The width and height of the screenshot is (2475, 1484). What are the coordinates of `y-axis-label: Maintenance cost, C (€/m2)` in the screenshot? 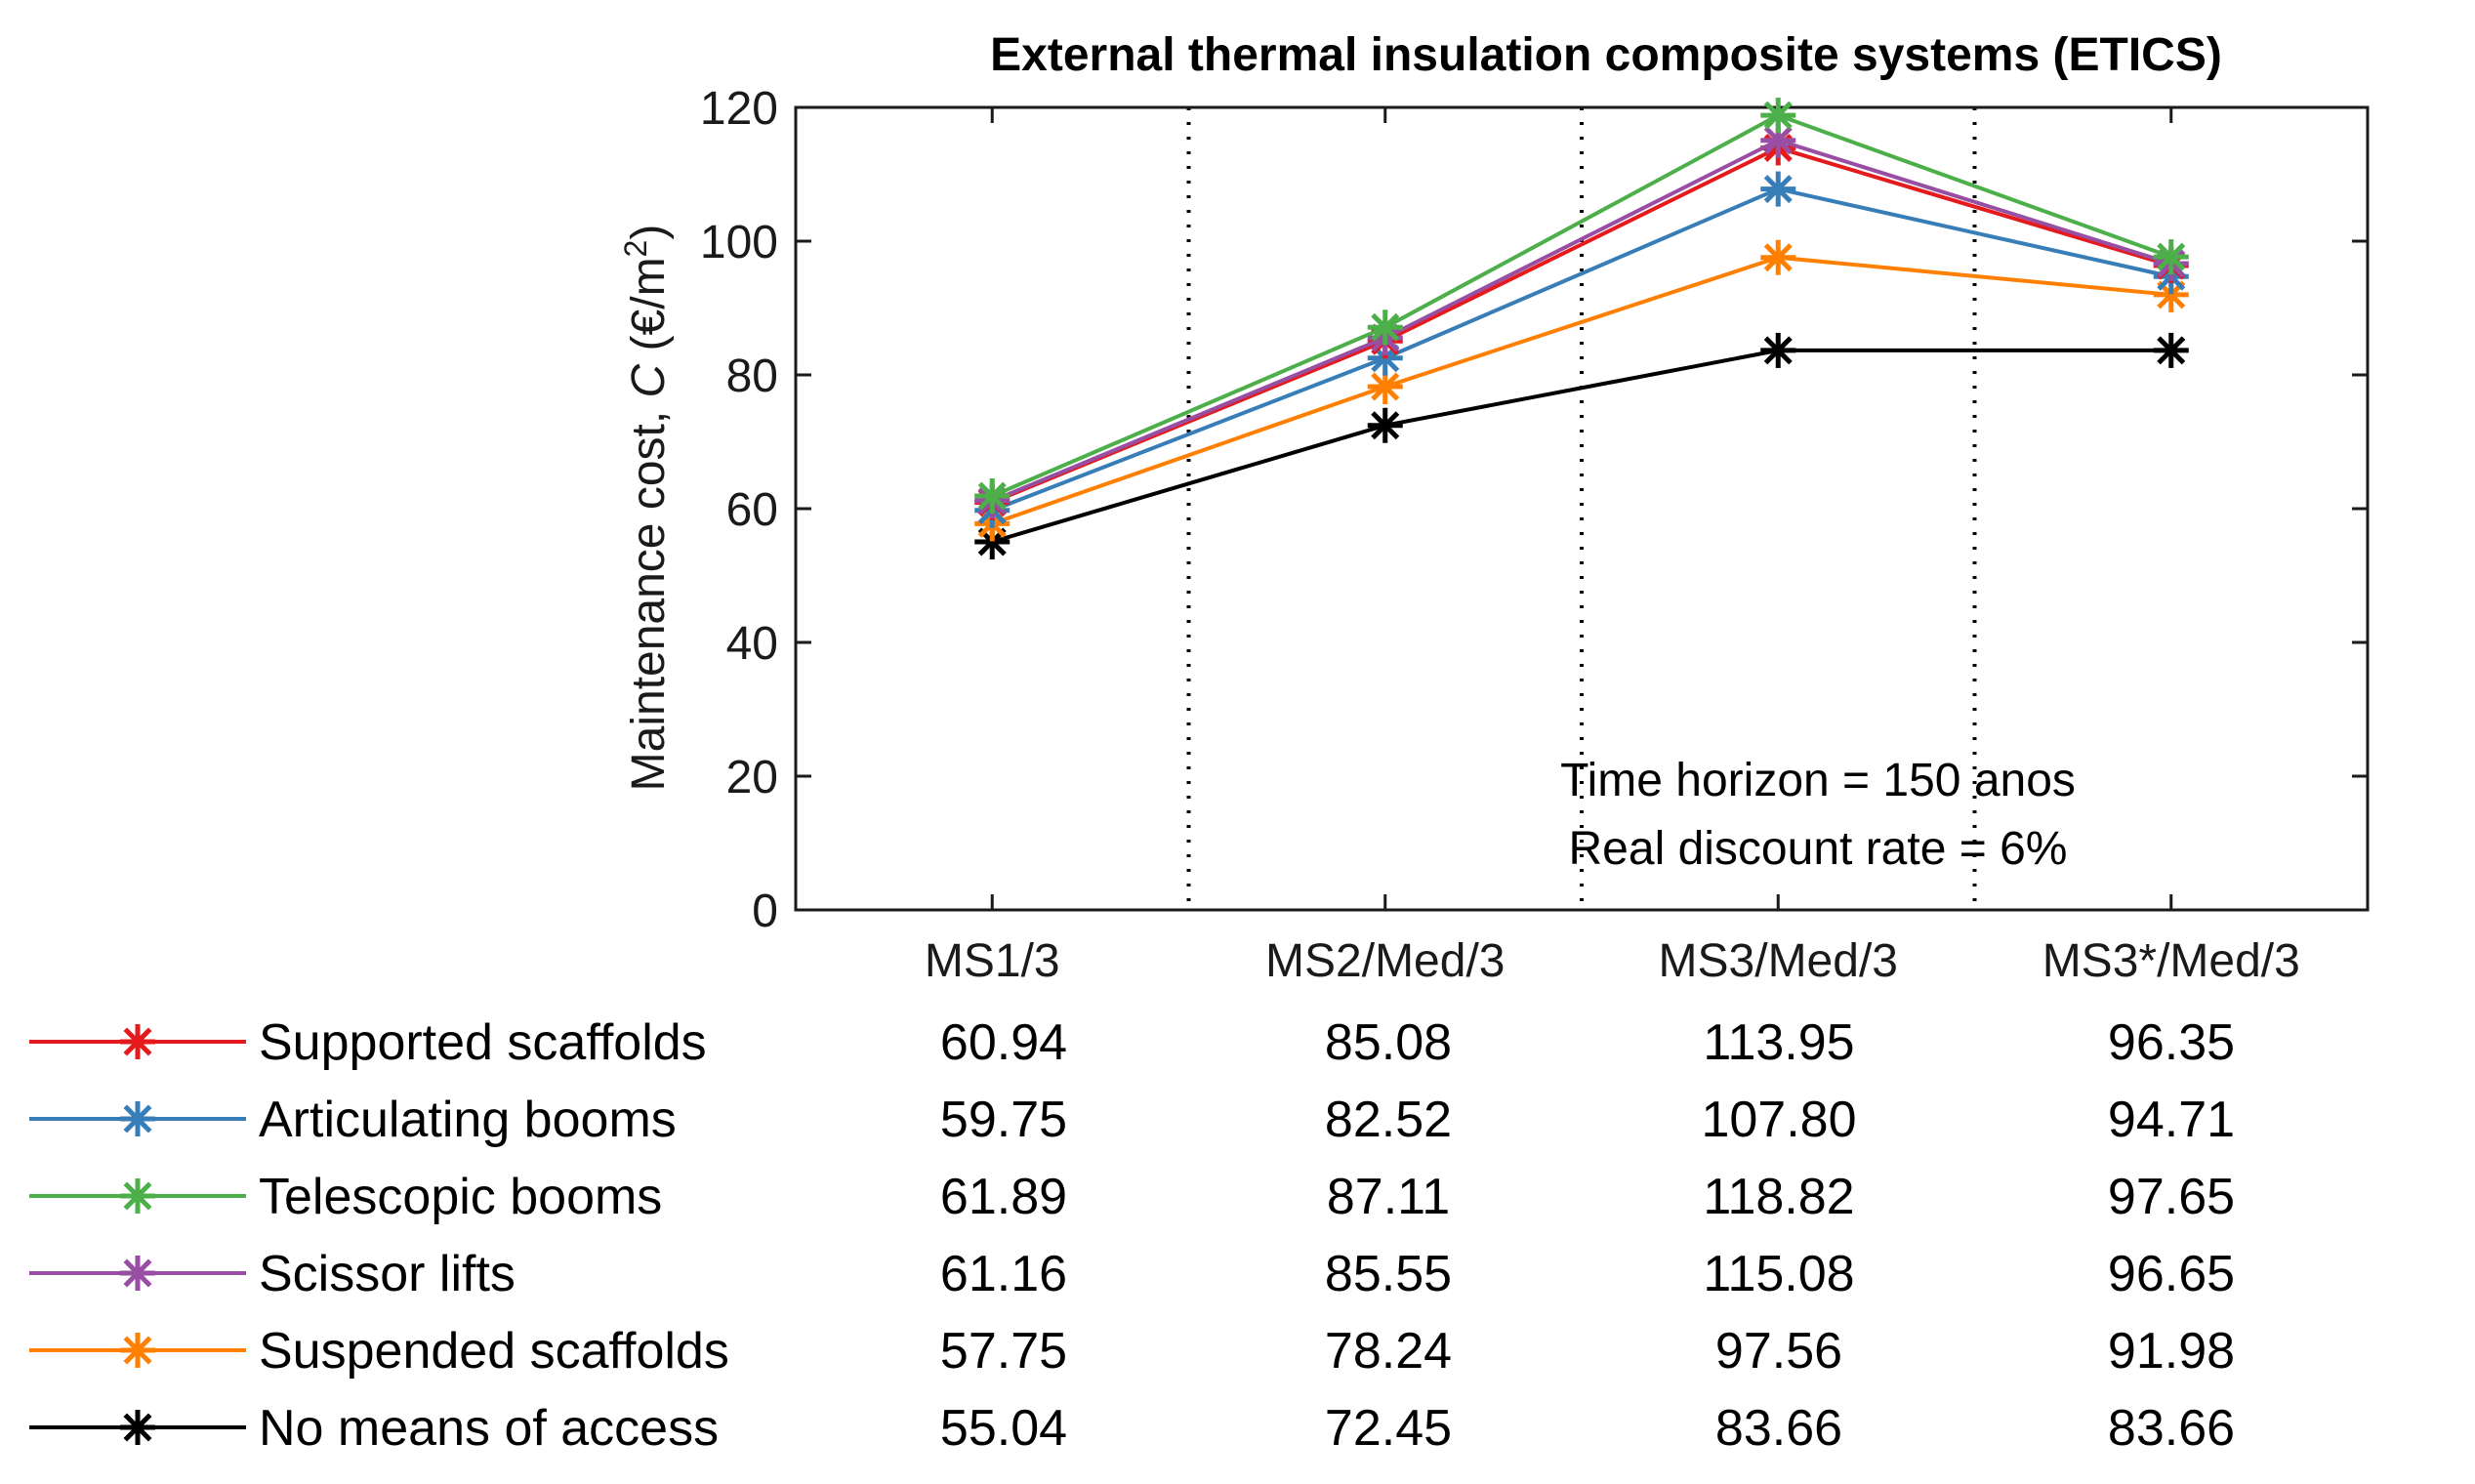 It's located at (646, 509).